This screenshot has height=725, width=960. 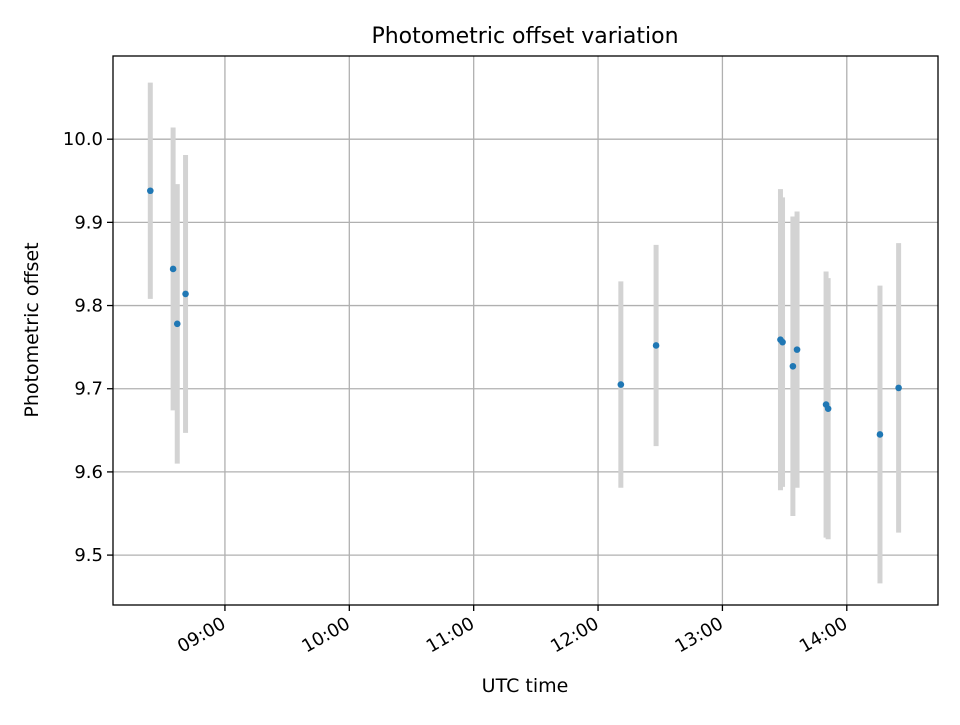 I want to click on y-tick-label: 9.6, so click(x=88, y=472).